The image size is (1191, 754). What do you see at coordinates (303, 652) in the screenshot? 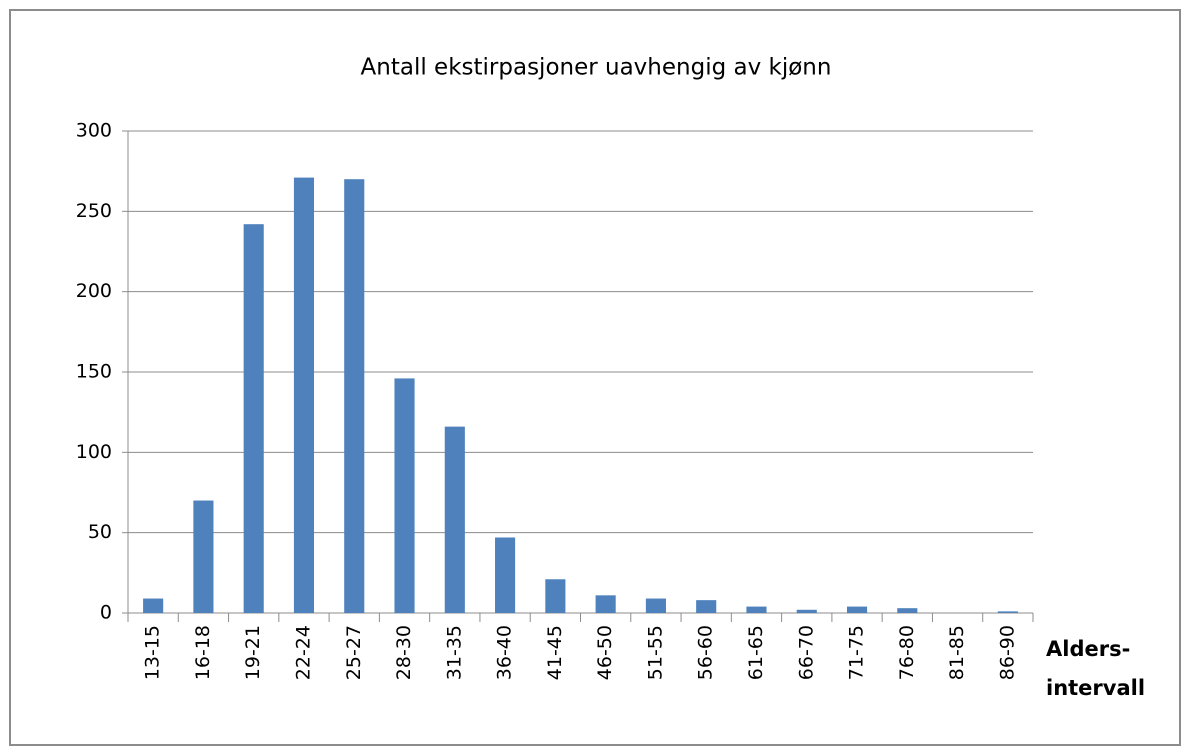
I see `x-tick-label: 22-24` at bounding box center [303, 652].